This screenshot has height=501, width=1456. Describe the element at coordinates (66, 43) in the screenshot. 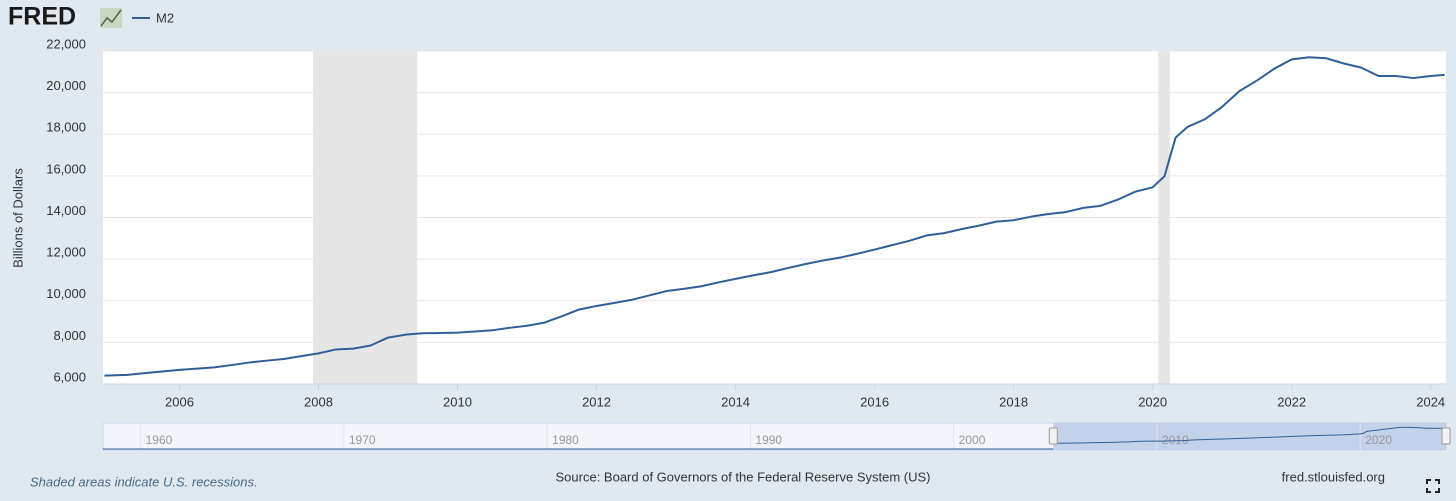

I see `y-tick-label: 22,000` at that location.